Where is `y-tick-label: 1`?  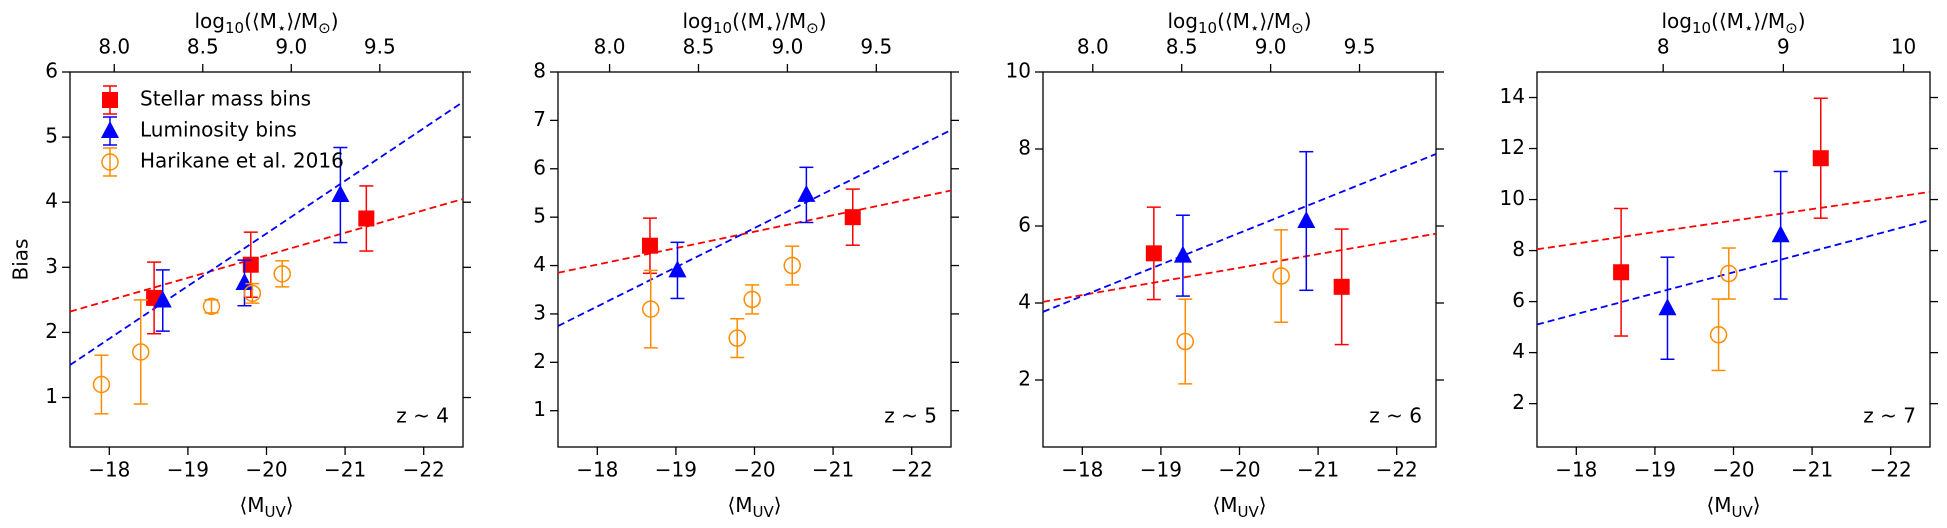 y-tick-label: 1 is located at coordinates (539, 409).